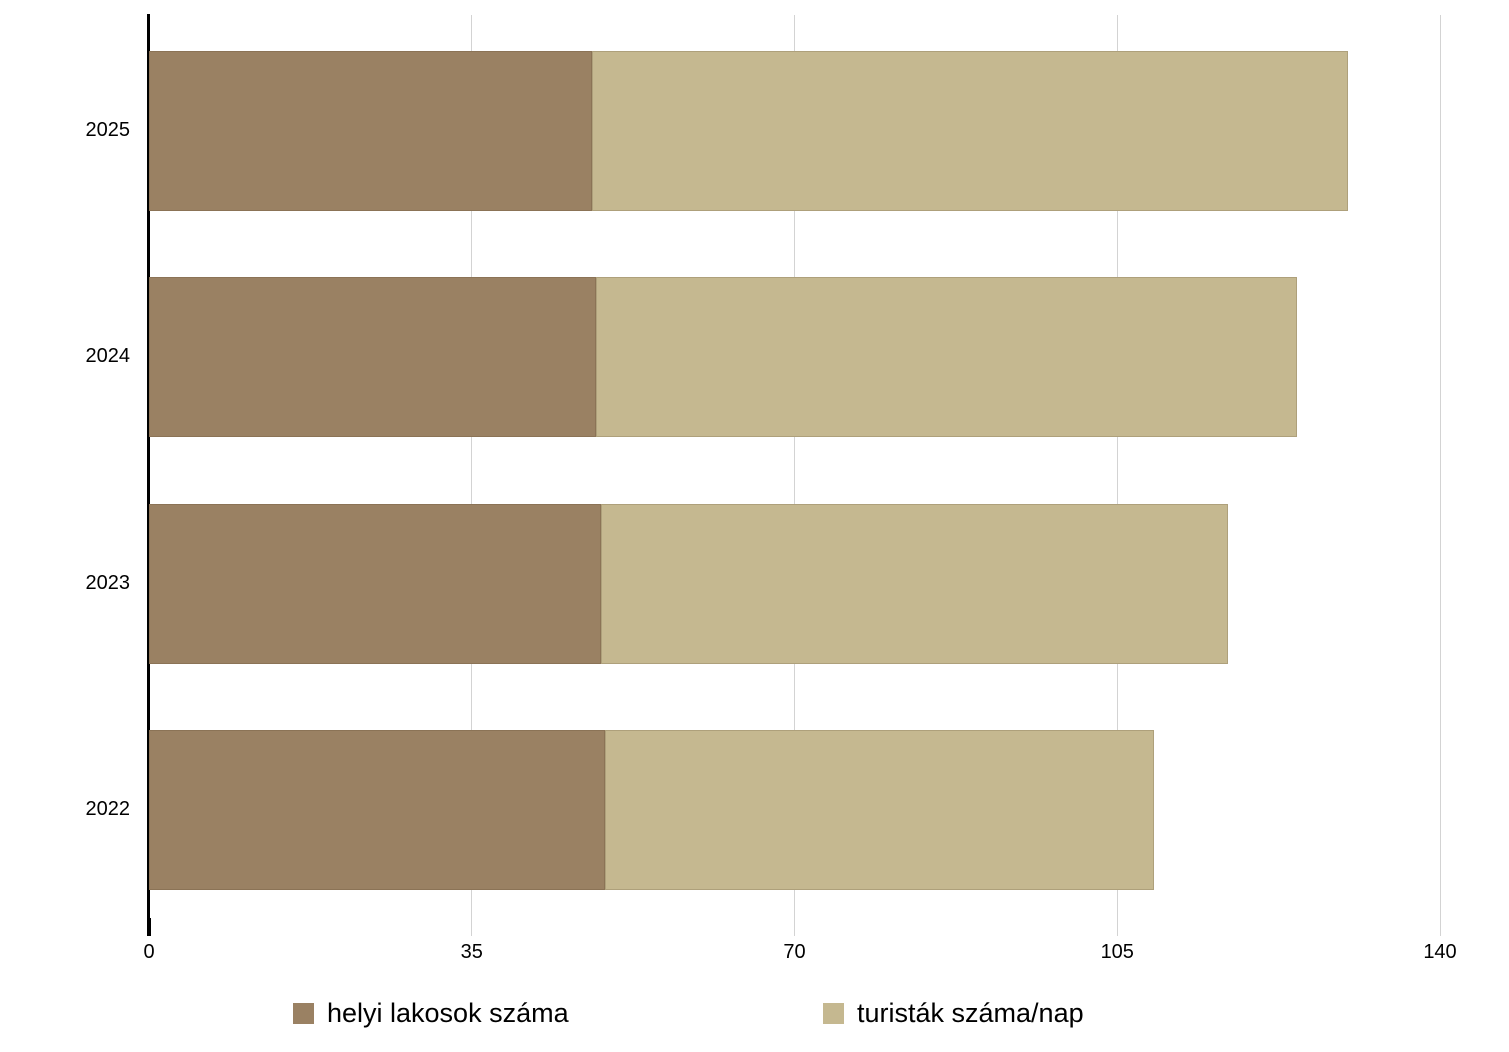  Describe the element at coordinates (148, 475) in the screenshot. I see `y-axis-line` at that location.